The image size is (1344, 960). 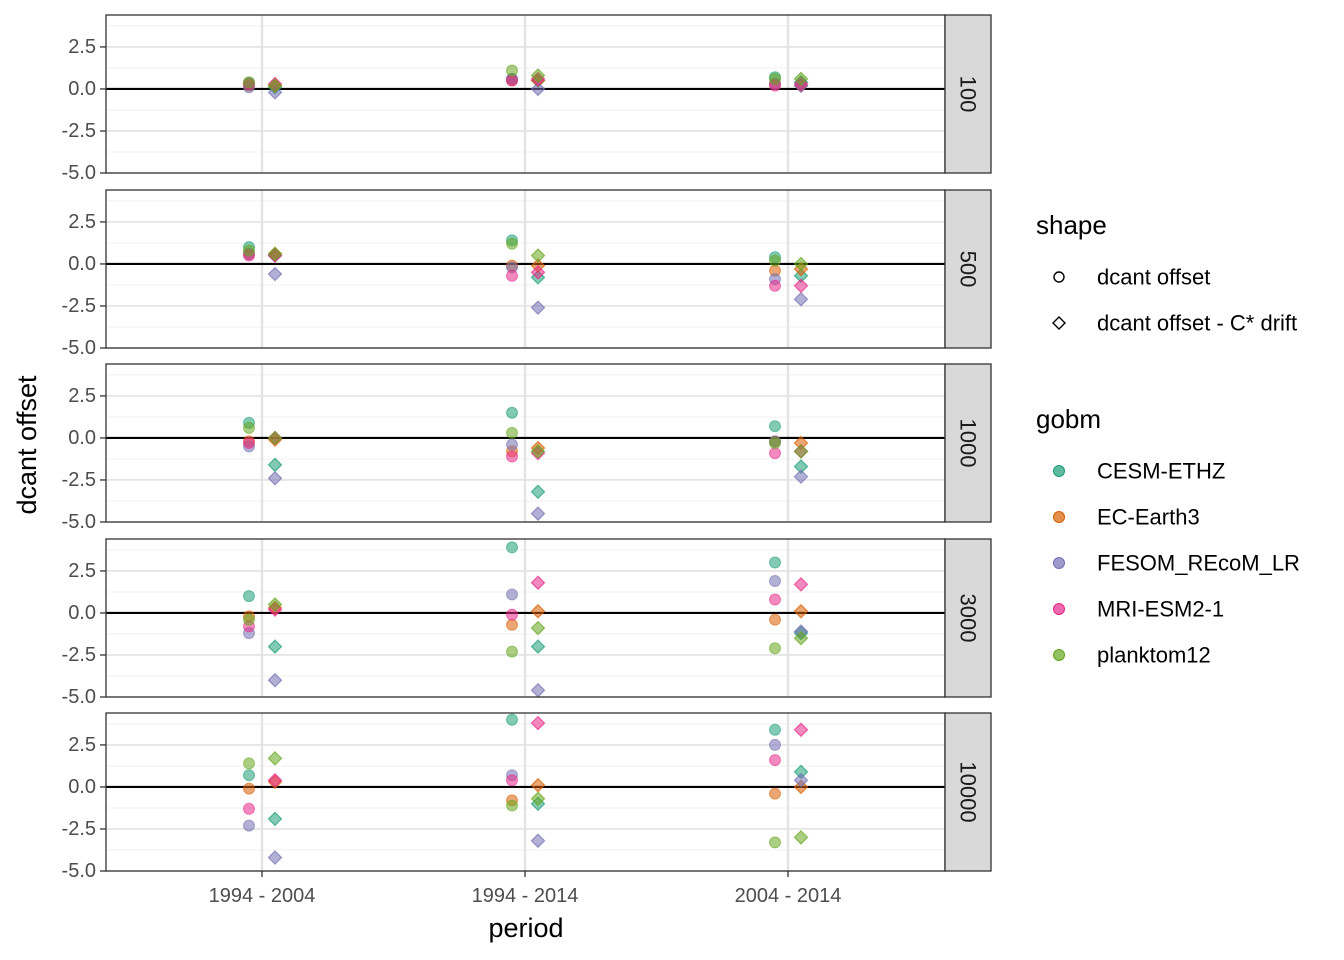 What do you see at coordinates (1154, 655) in the screenshot?
I see `legend-label: planktom12` at bounding box center [1154, 655].